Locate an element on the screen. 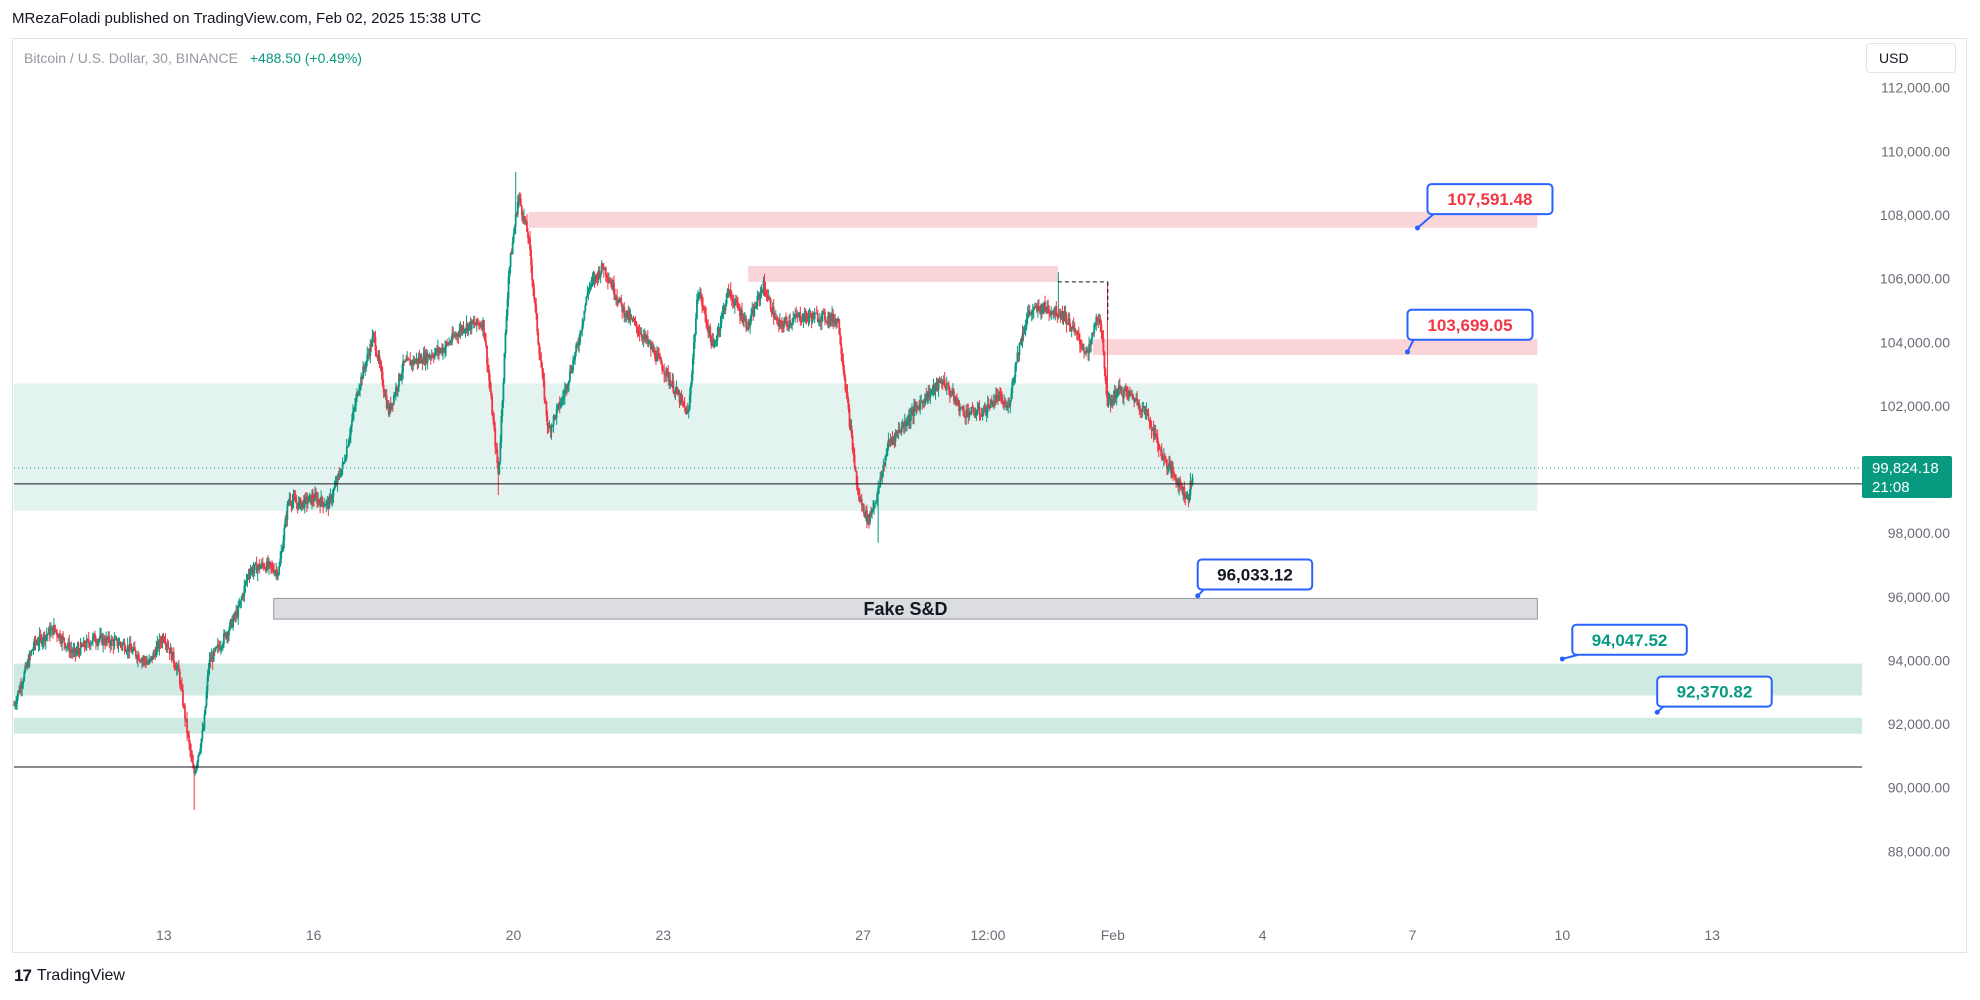  tradingview-logo: 17 TradingView is located at coordinates (69, 976).